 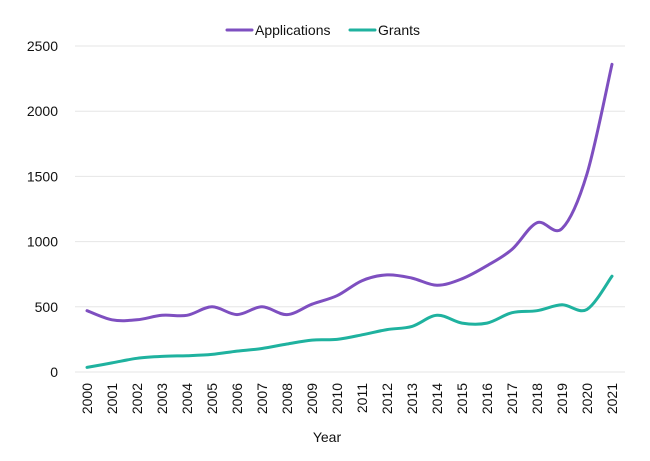 What do you see at coordinates (612, 398) in the screenshot?
I see `x-tick-label-2021: 2021` at bounding box center [612, 398].